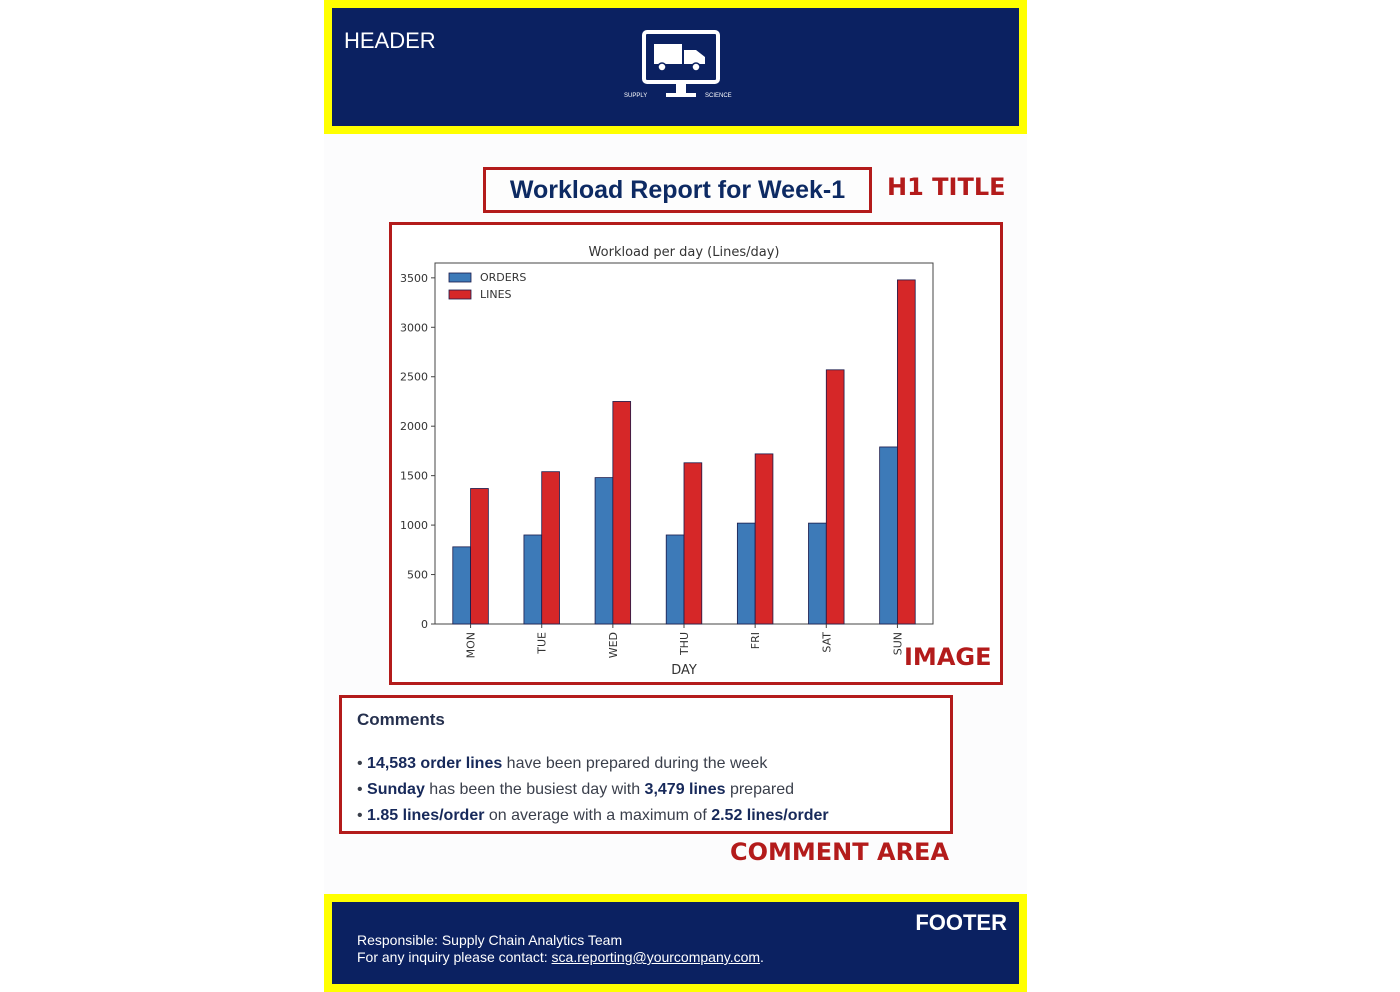 The height and width of the screenshot is (992, 1400). Describe the element at coordinates (471, 645) in the screenshot. I see `x-tick-label: MON` at that location.